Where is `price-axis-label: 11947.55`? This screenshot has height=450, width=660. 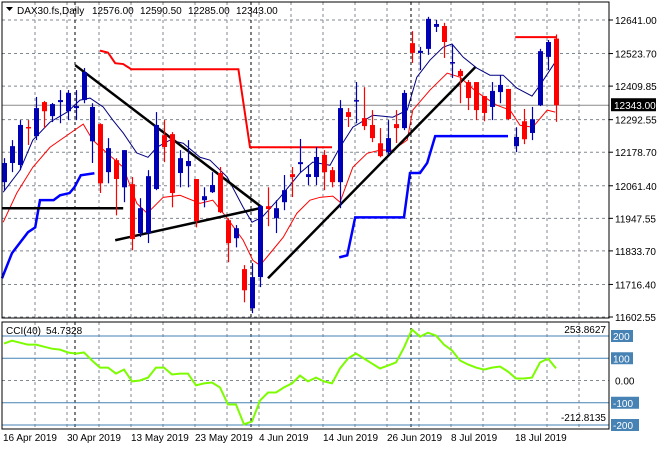 price-axis-label: 11947.55 is located at coordinates (635, 219).